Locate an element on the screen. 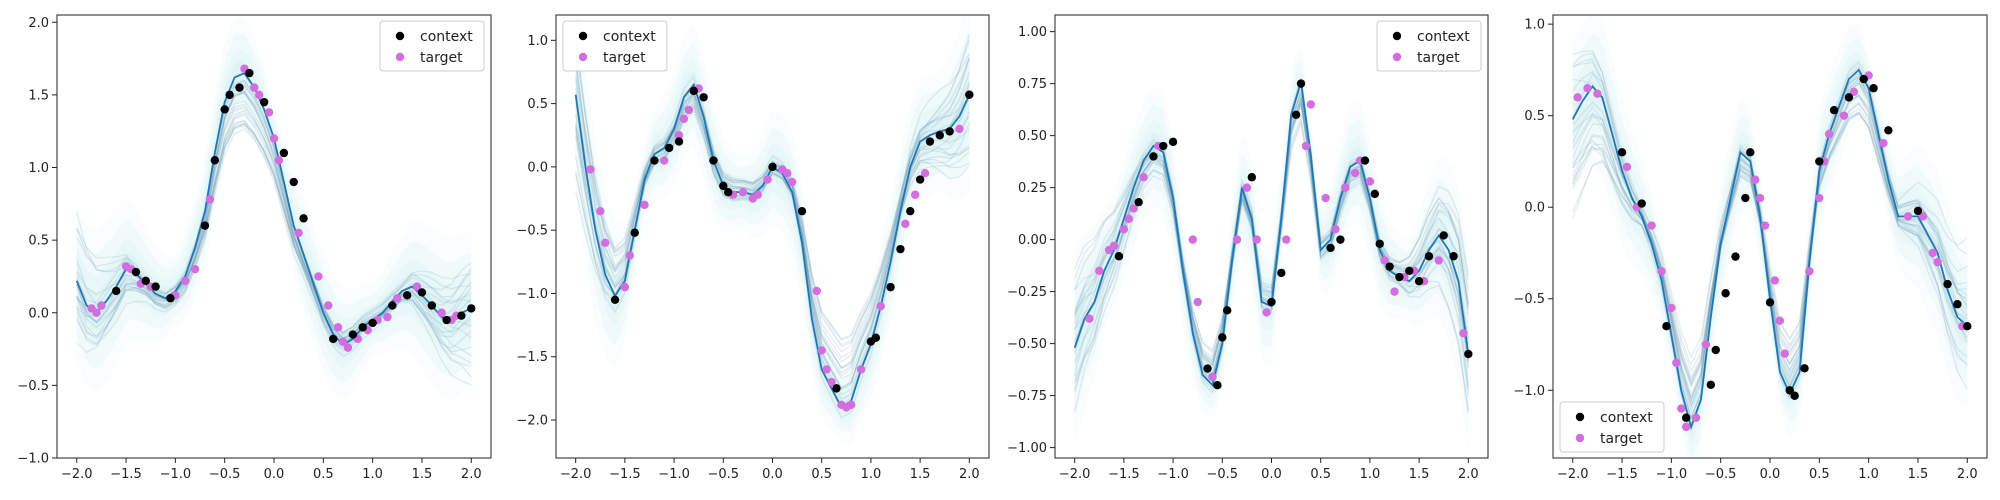  y-tick-label: 0.0 is located at coordinates (38, 313).